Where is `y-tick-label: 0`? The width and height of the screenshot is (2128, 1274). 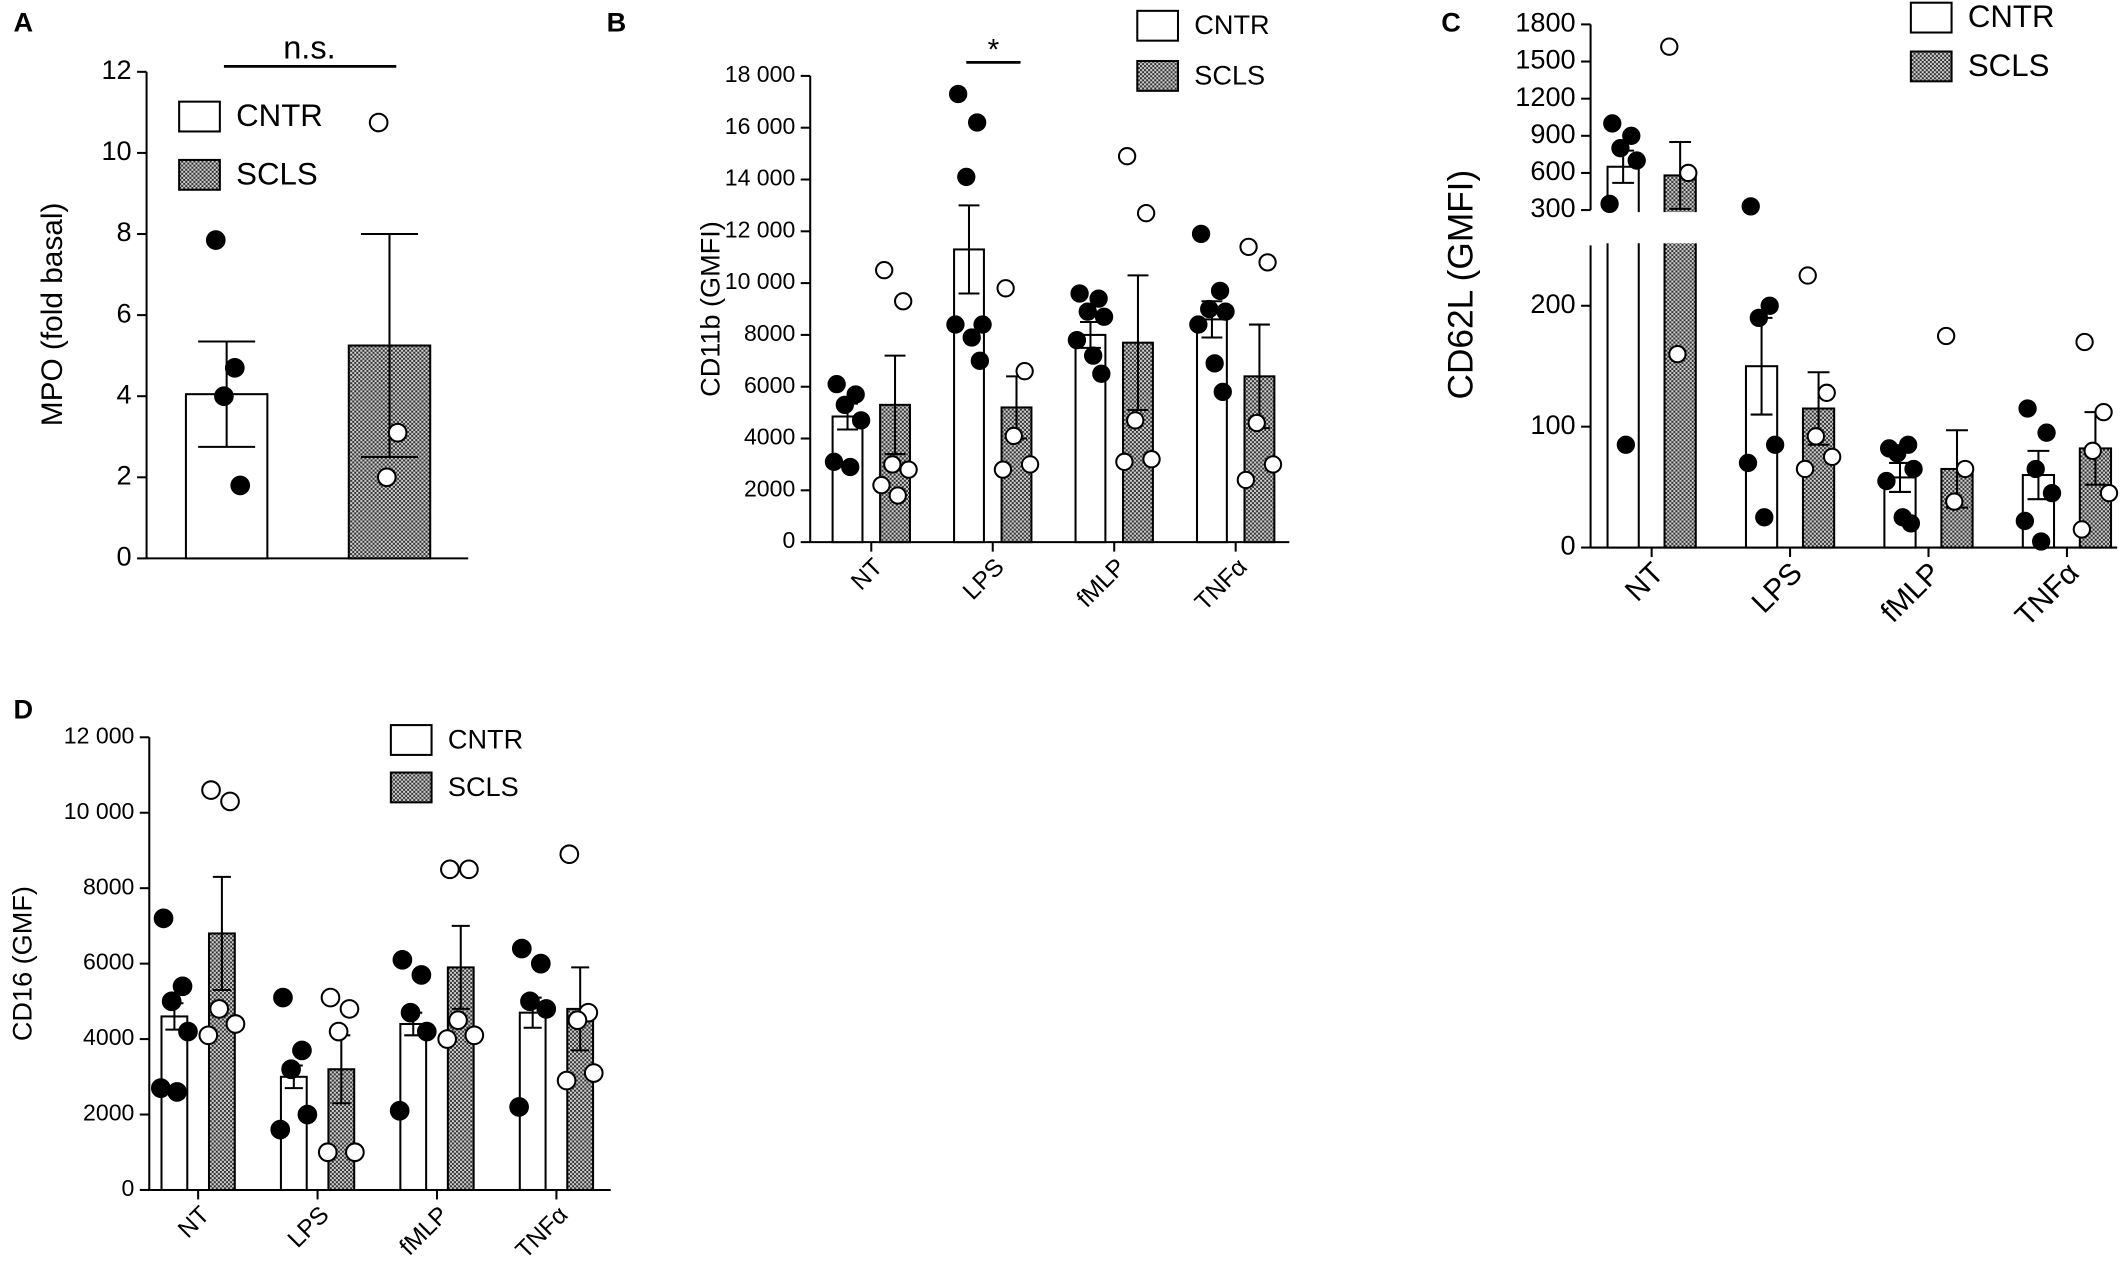 y-tick-label: 0 is located at coordinates (124, 556).